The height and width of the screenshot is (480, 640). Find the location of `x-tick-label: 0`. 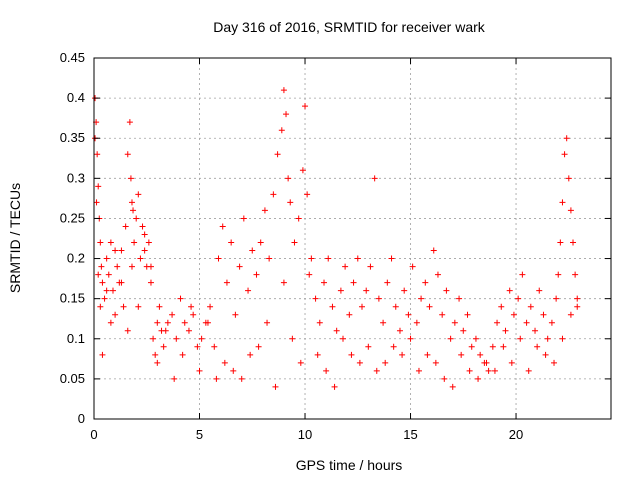

x-tick-label: 0 is located at coordinates (93, 434).